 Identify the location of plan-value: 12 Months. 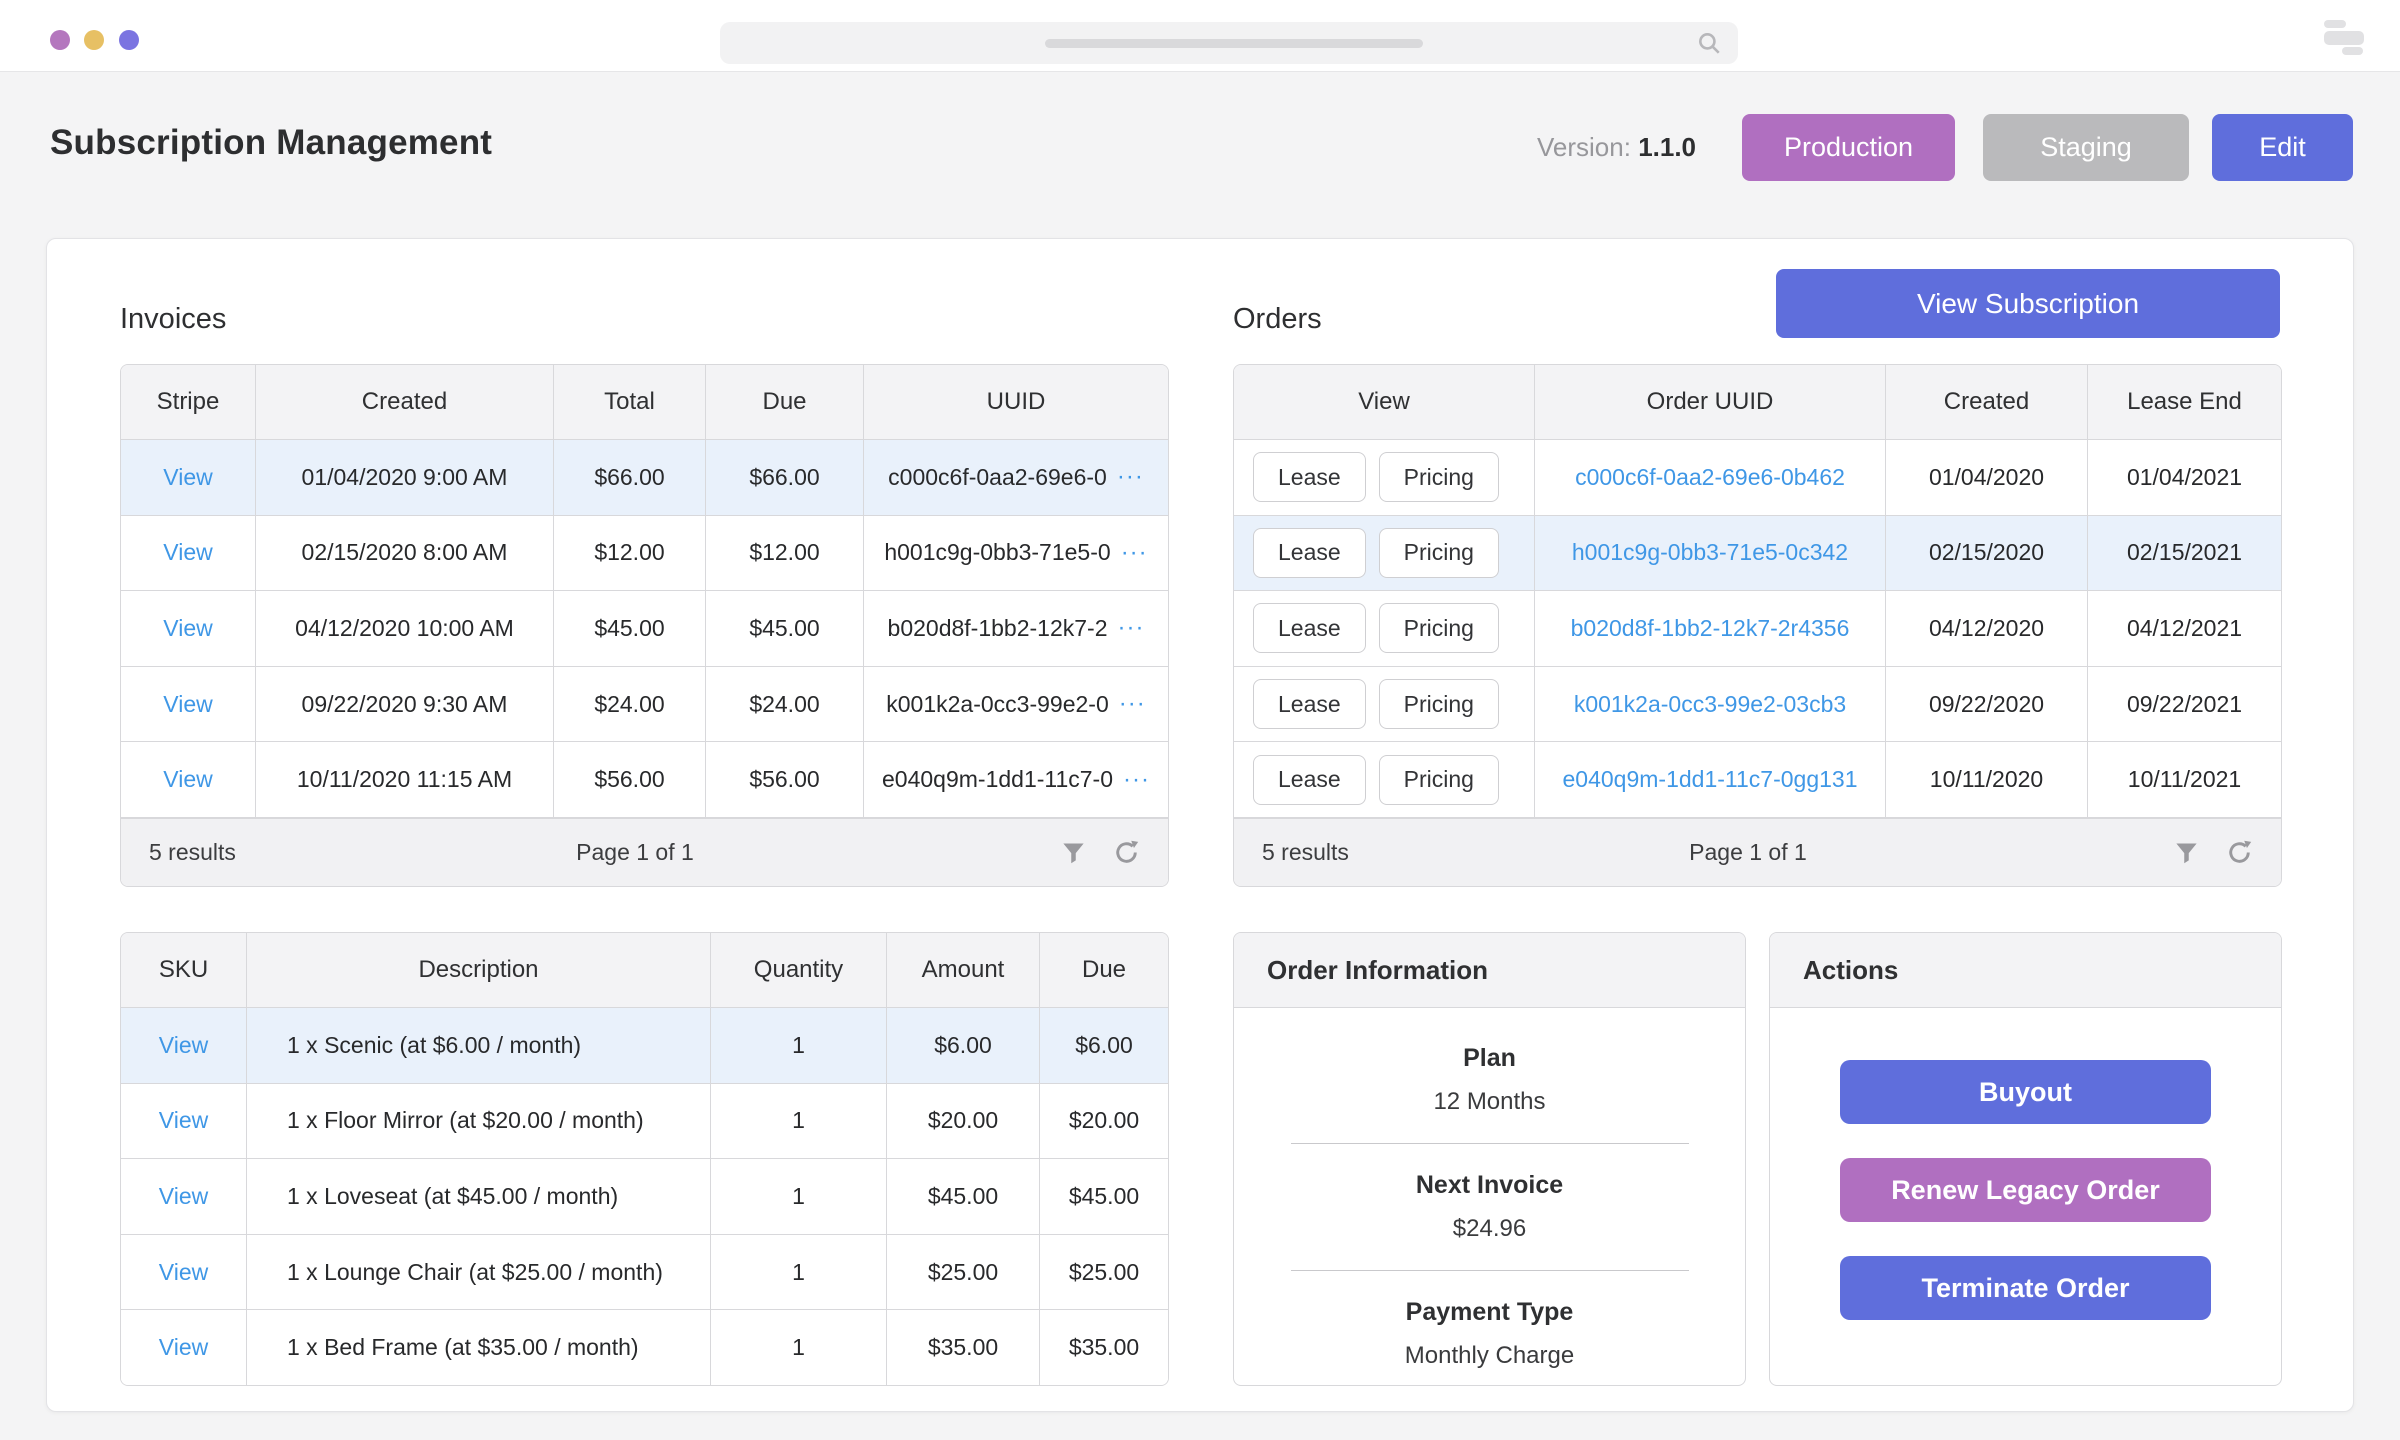
(1489, 1101).